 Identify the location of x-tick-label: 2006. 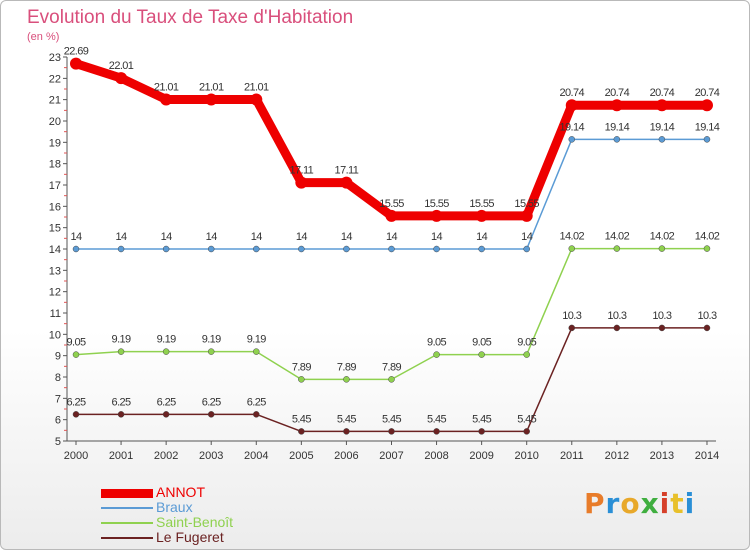
(346, 456).